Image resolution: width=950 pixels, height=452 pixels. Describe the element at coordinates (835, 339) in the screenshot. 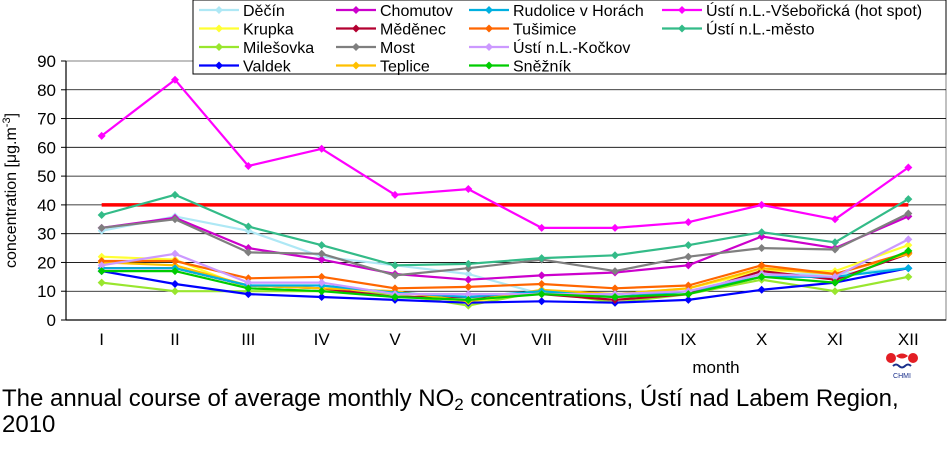

I see `x-tick-label: XI` at that location.